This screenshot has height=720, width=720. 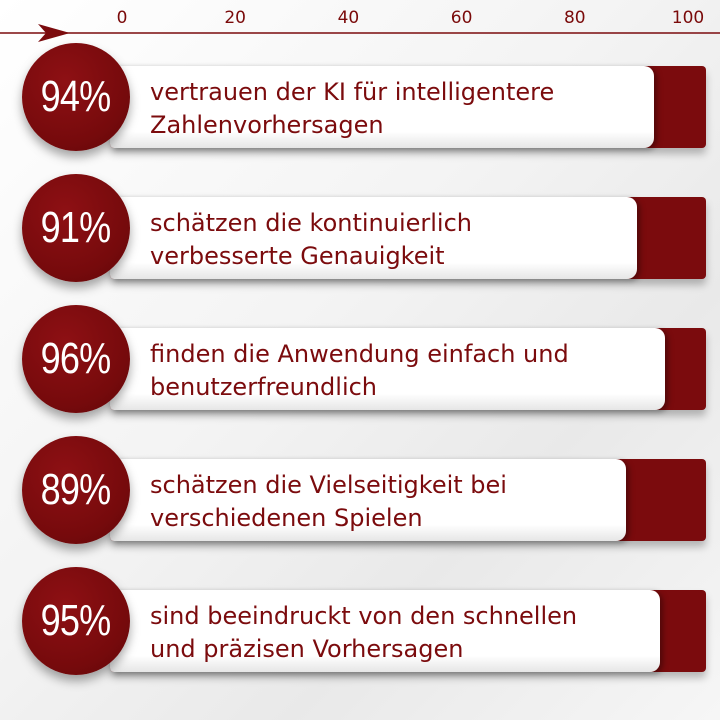 I want to click on percentage-value: 94%, so click(x=76, y=96).